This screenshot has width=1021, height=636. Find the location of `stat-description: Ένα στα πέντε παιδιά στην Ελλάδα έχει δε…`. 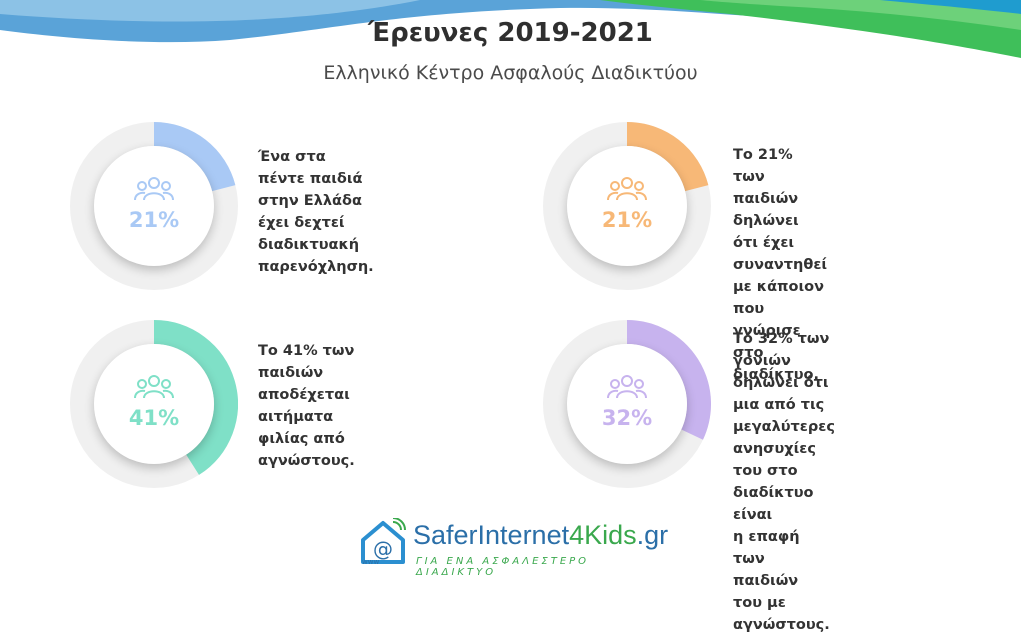

stat-description: Ένα στα πέντε παιδιά στην Ελλάδα έχει δε… is located at coordinates (316, 212).